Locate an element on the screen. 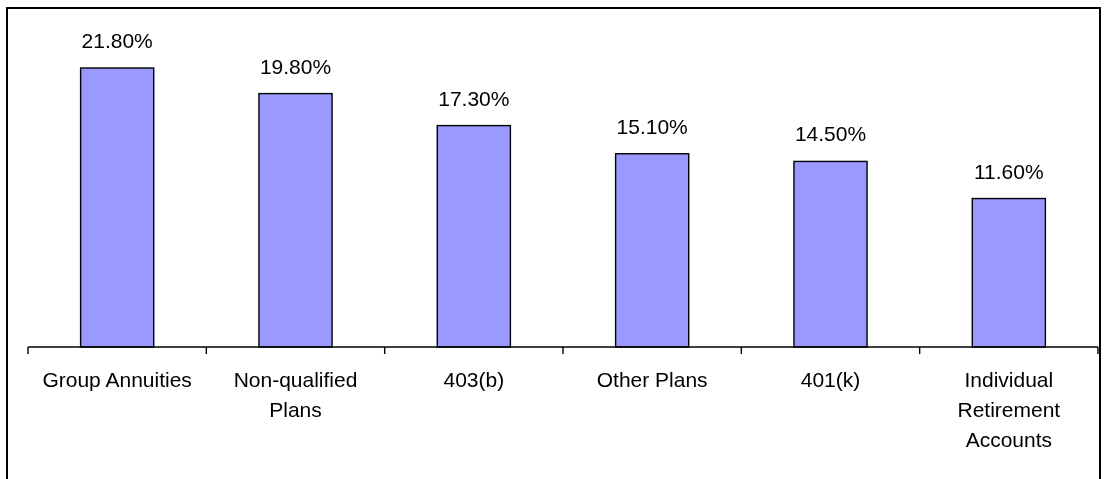 This screenshot has height=479, width=1110. x-tick-label: Other Plans is located at coordinates (652, 379).